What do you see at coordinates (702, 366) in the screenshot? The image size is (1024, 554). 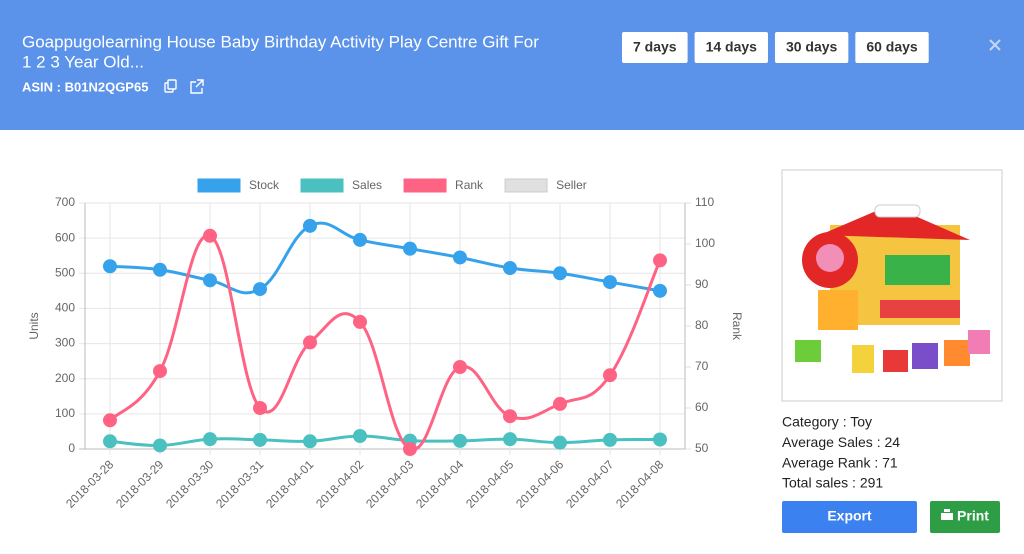 I see `y2-tick-label: 70` at bounding box center [702, 366].